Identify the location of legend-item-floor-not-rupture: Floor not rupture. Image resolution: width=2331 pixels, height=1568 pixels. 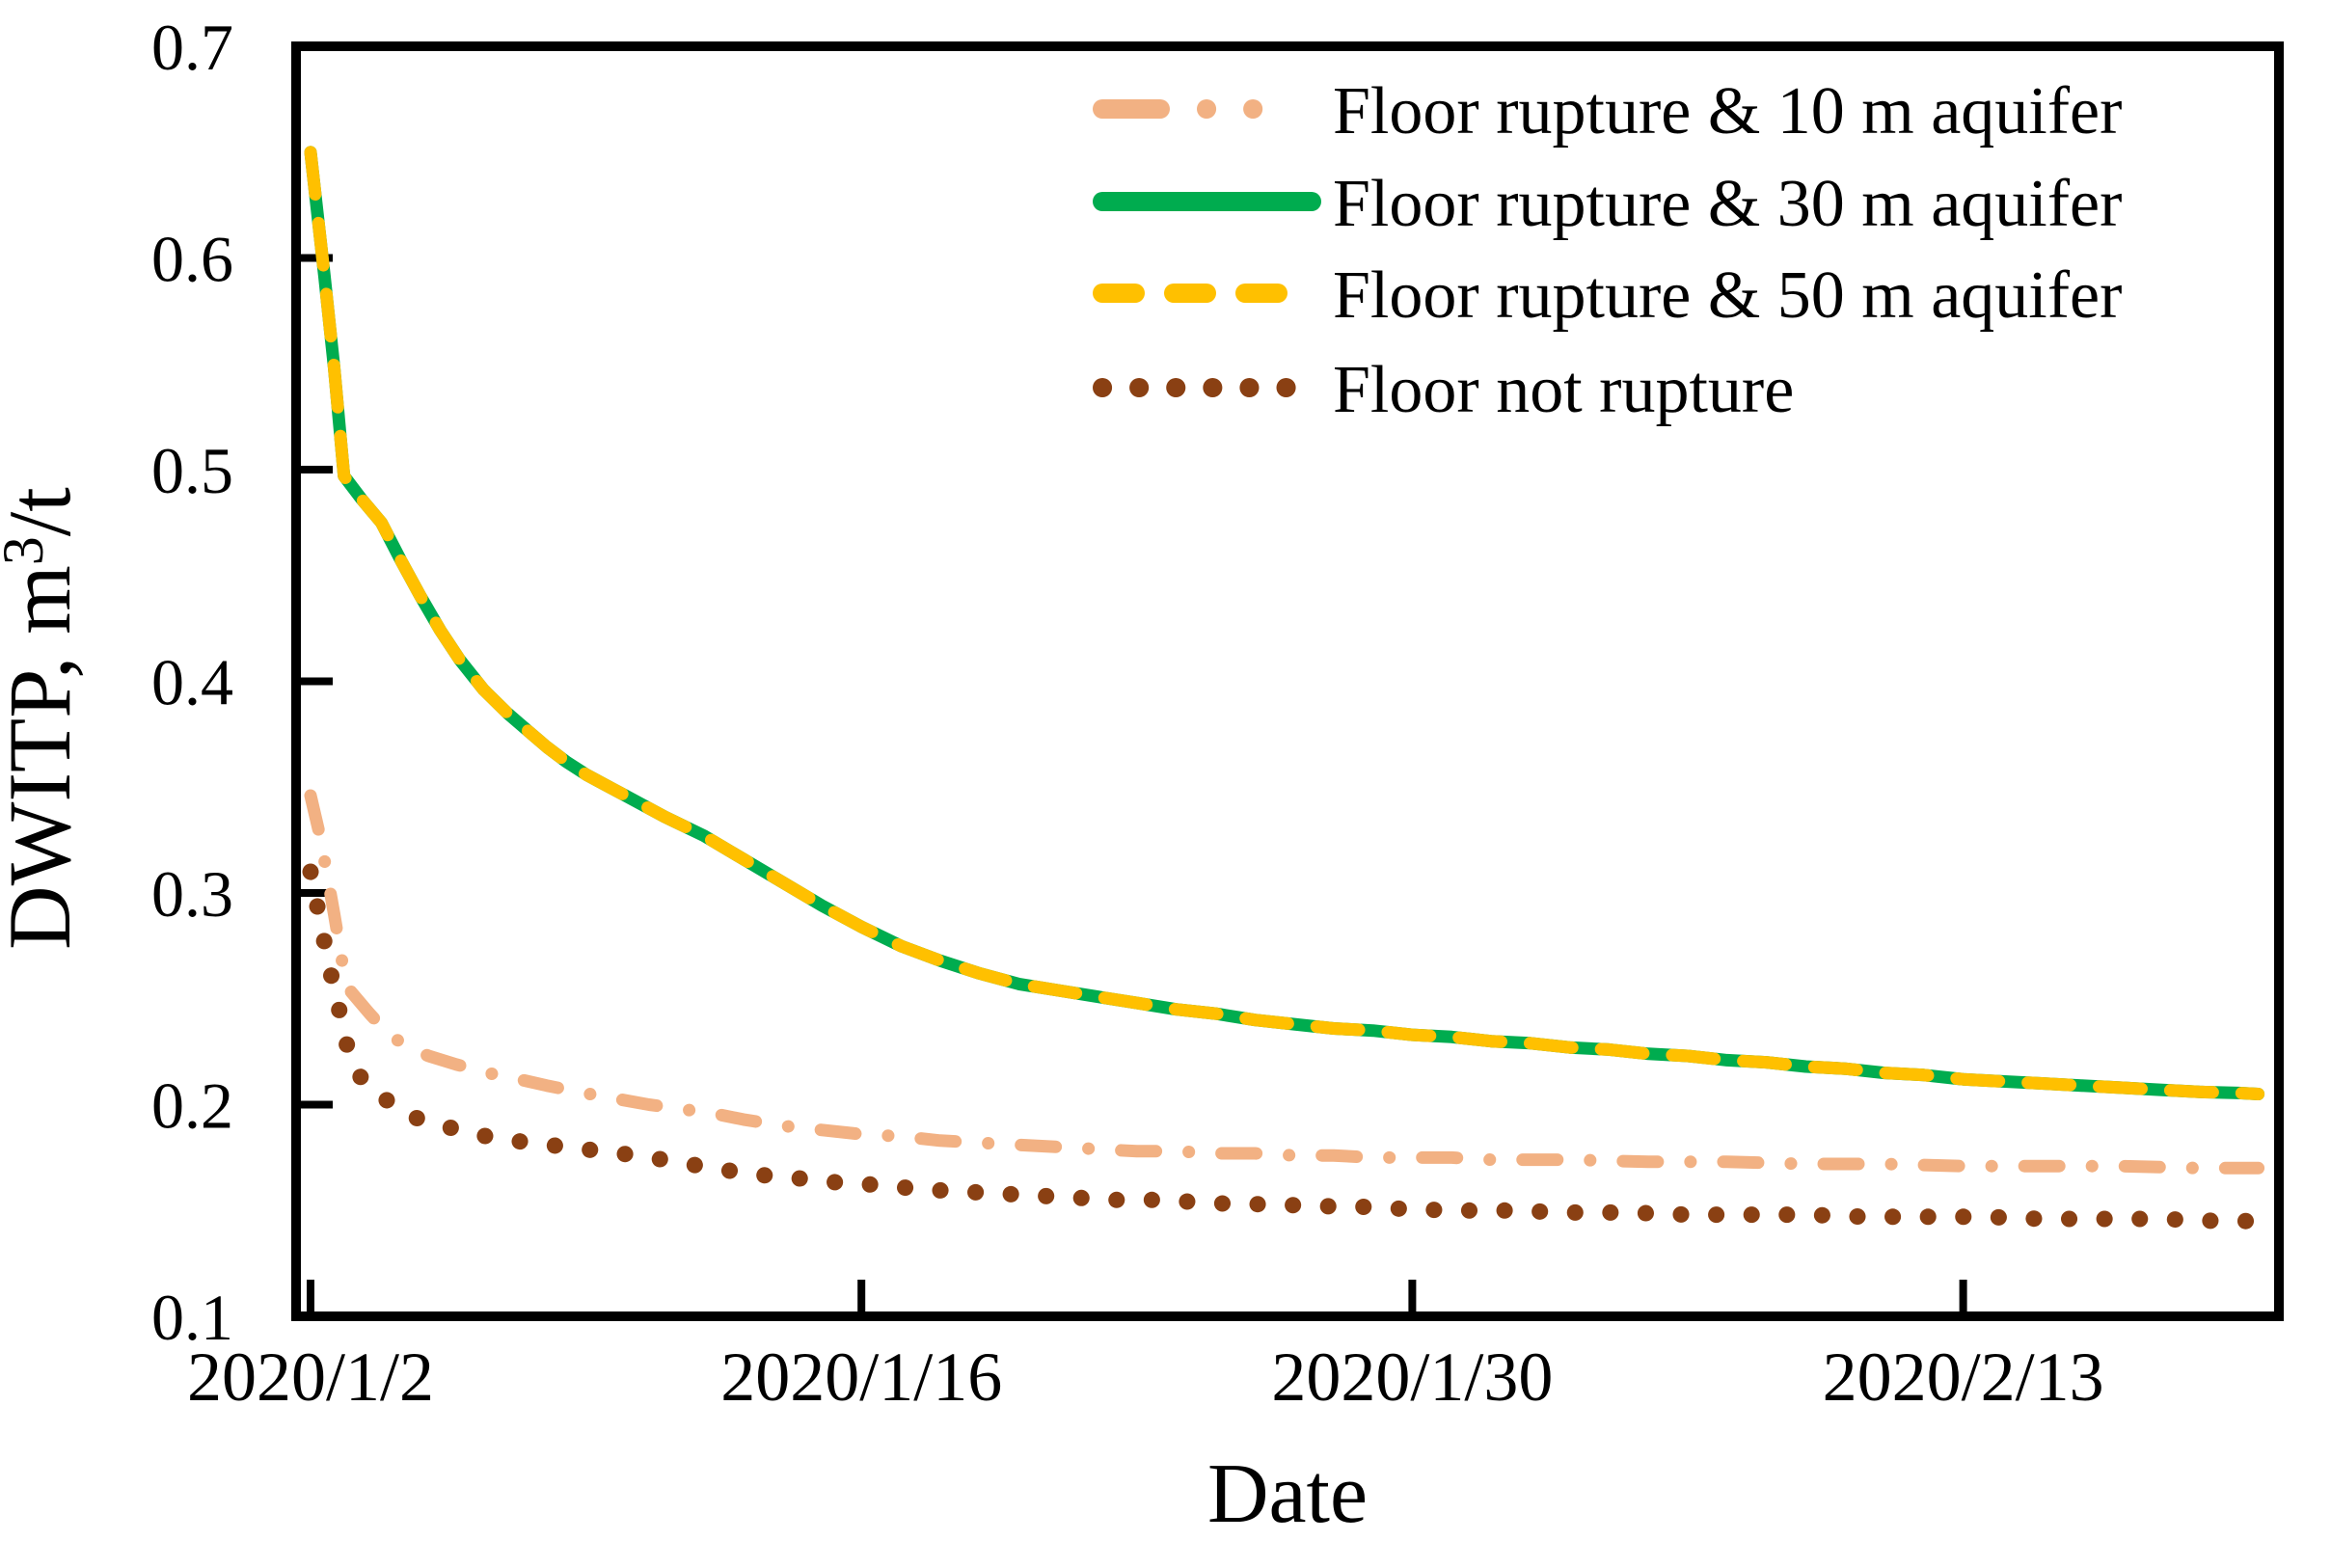
(1443, 390).